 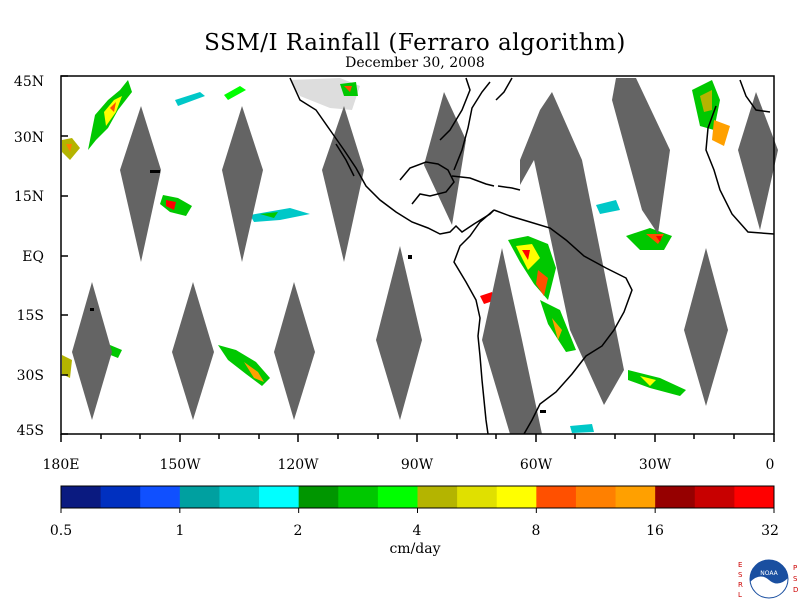 What do you see at coordinates (740, 585) in the screenshot?
I see `esrl-letter-3: R` at bounding box center [740, 585].